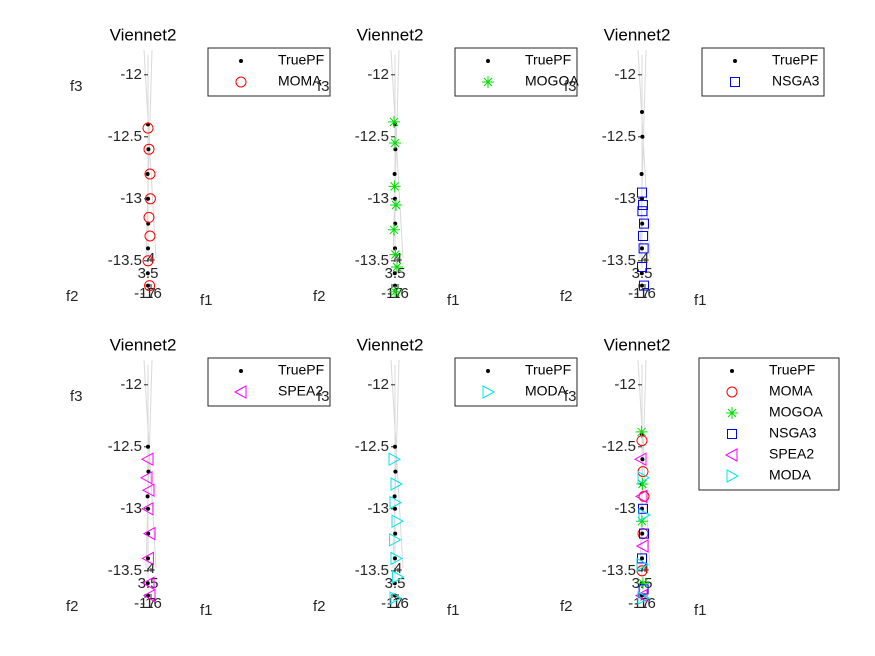 Image resolution: width=875 pixels, height=656 pixels. What do you see at coordinates (796, 412) in the screenshot?
I see `legend-label: MOGOA` at bounding box center [796, 412].